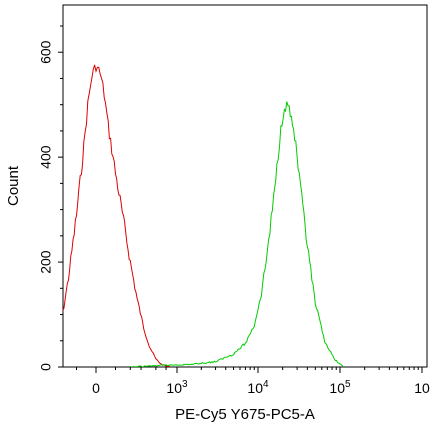  Describe the element at coordinates (266, 384) in the screenshot. I see `x-tick-exponent: 4` at that location.